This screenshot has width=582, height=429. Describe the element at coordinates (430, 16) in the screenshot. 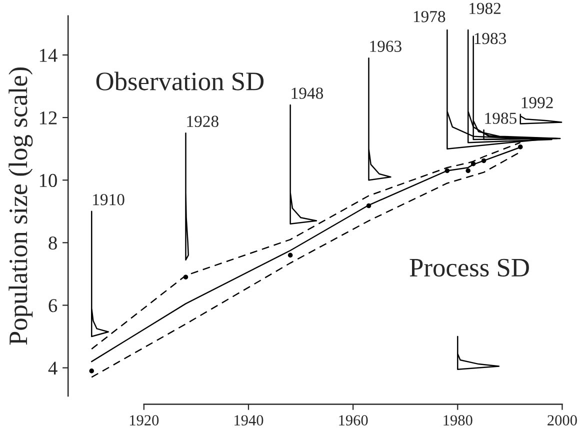

I see `annotation: 1978` at that location.